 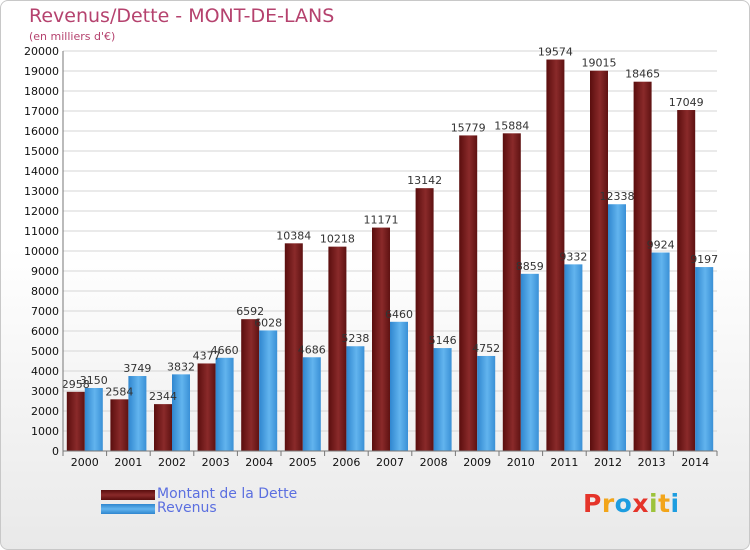 I want to click on y-tick-label: 11000, so click(x=41, y=231).